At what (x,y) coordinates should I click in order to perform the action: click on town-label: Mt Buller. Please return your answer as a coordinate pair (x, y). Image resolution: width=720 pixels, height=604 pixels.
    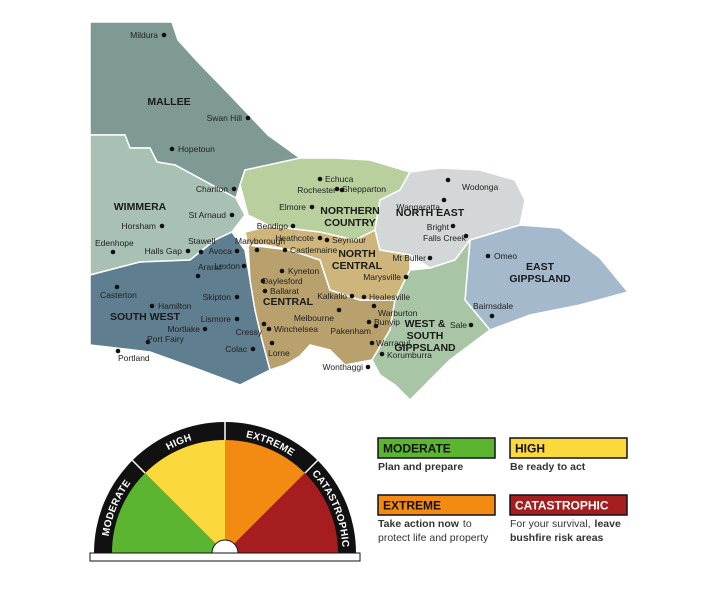
    Looking at the image, I should click on (409, 258).